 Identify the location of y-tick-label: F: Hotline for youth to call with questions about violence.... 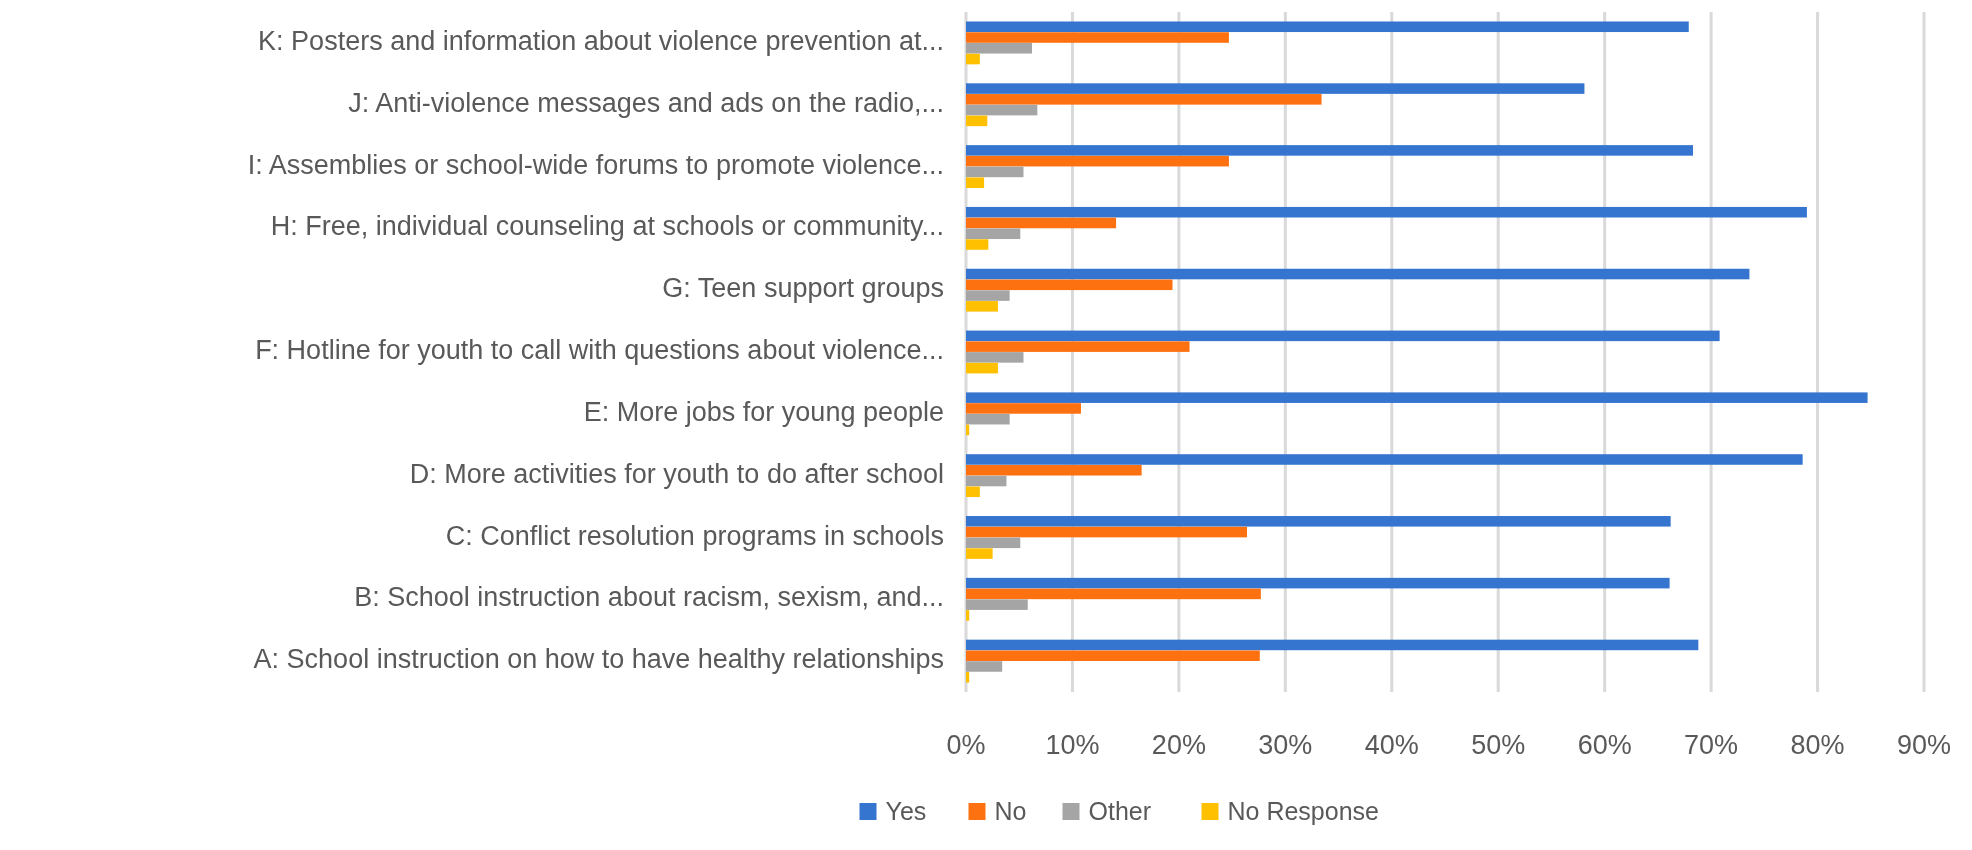
(599, 350).